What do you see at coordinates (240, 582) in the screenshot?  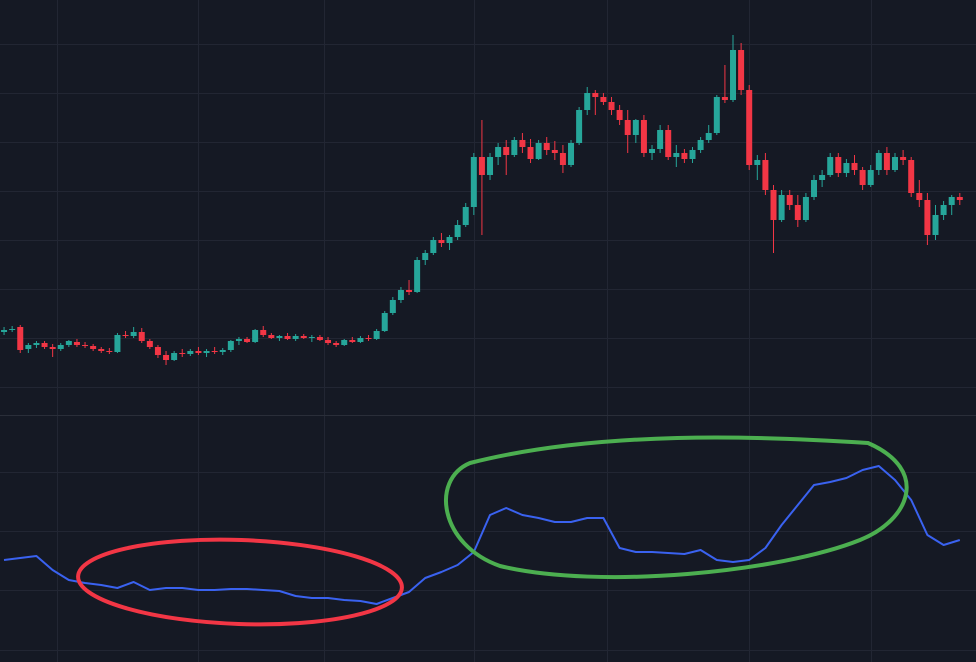 I see `annotation-red` at bounding box center [240, 582].